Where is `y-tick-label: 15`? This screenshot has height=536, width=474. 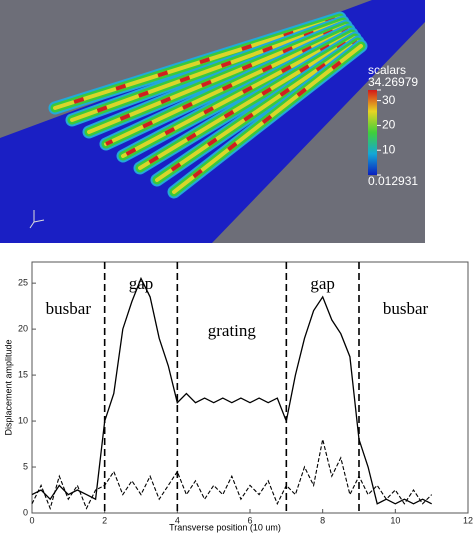 y-tick-label: 15 is located at coordinates (23, 374).